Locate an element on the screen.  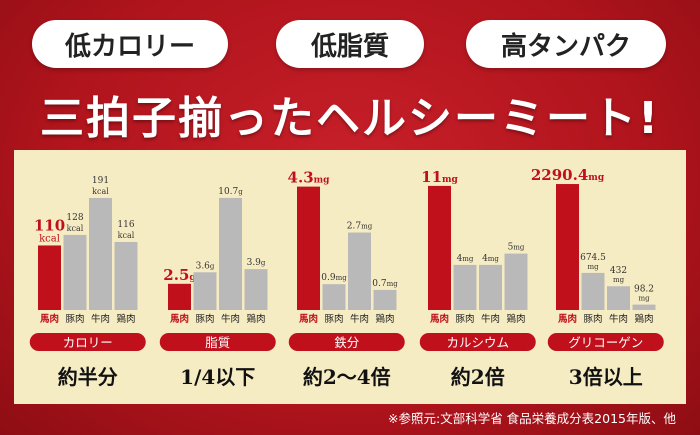
value-label-number: 128 is located at coordinates (74, 218).